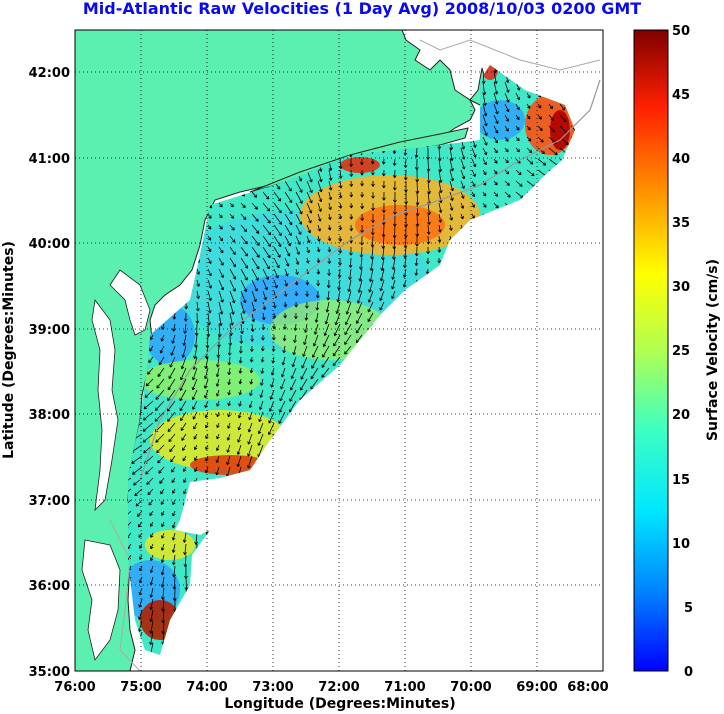 This screenshot has width=724, height=714. I want to click on colorbar-tick-label: 20, so click(681, 415).